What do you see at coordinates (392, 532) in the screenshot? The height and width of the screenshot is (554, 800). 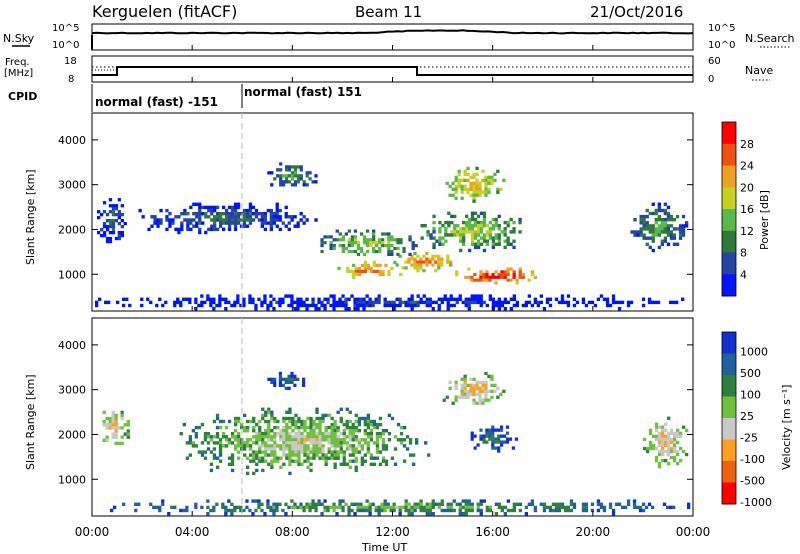 I see `x-tick-label: 12:00` at bounding box center [392, 532].